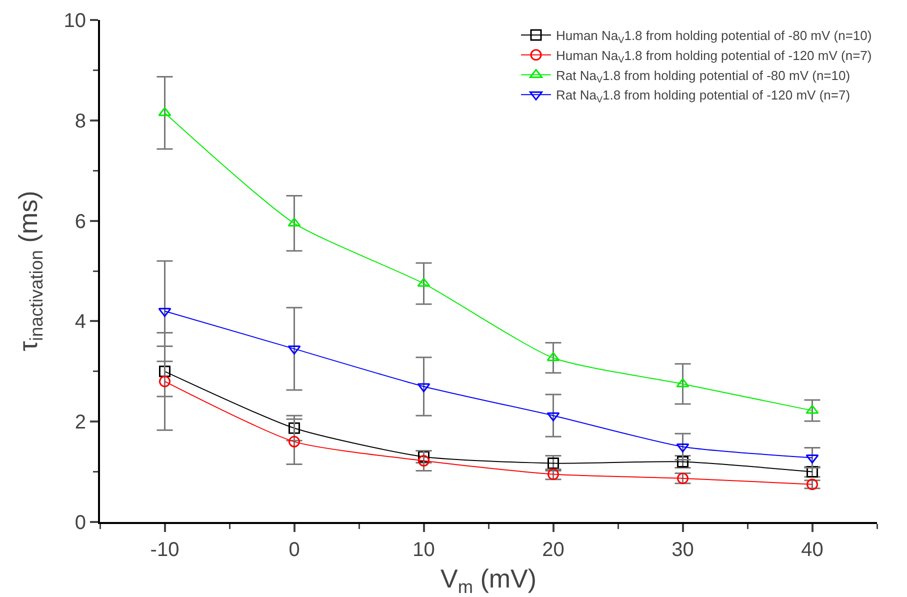 Image resolution: width=907 pixels, height=597 pixels. Describe the element at coordinates (75, 21) in the screenshot. I see `y-tick-label: 10` at that location.